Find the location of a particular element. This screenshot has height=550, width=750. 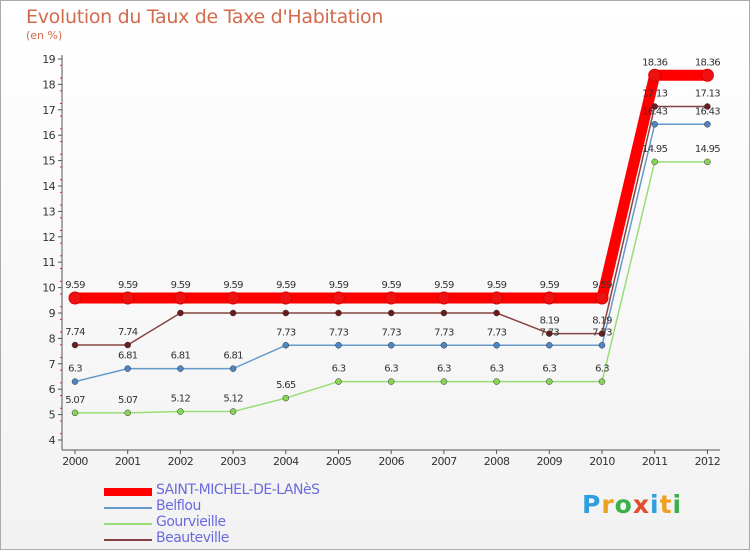

x-tick-label: 2001 is located at coordinates (128, 461).